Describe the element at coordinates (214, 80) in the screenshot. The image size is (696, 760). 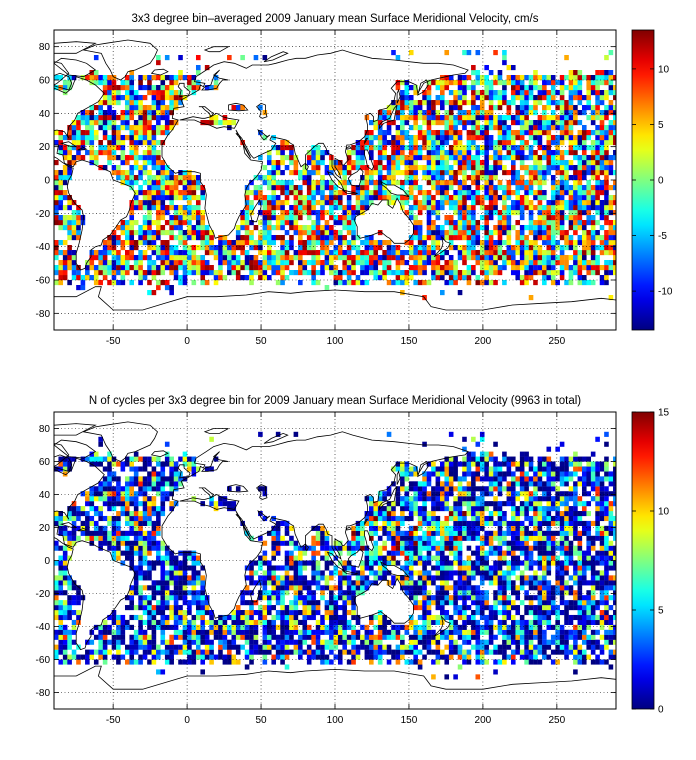
I see `coastline-baltic` at that location.